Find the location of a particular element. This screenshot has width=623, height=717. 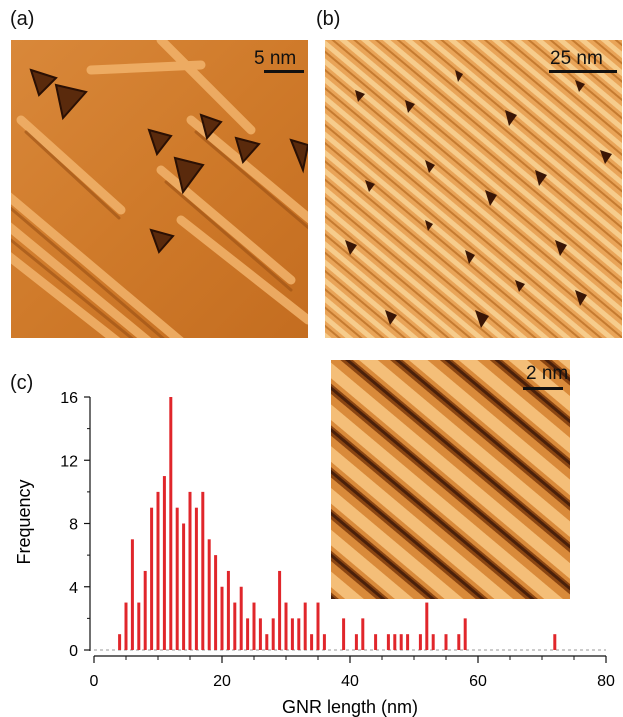

scale-bar-c is located at coordinates (543, 388).